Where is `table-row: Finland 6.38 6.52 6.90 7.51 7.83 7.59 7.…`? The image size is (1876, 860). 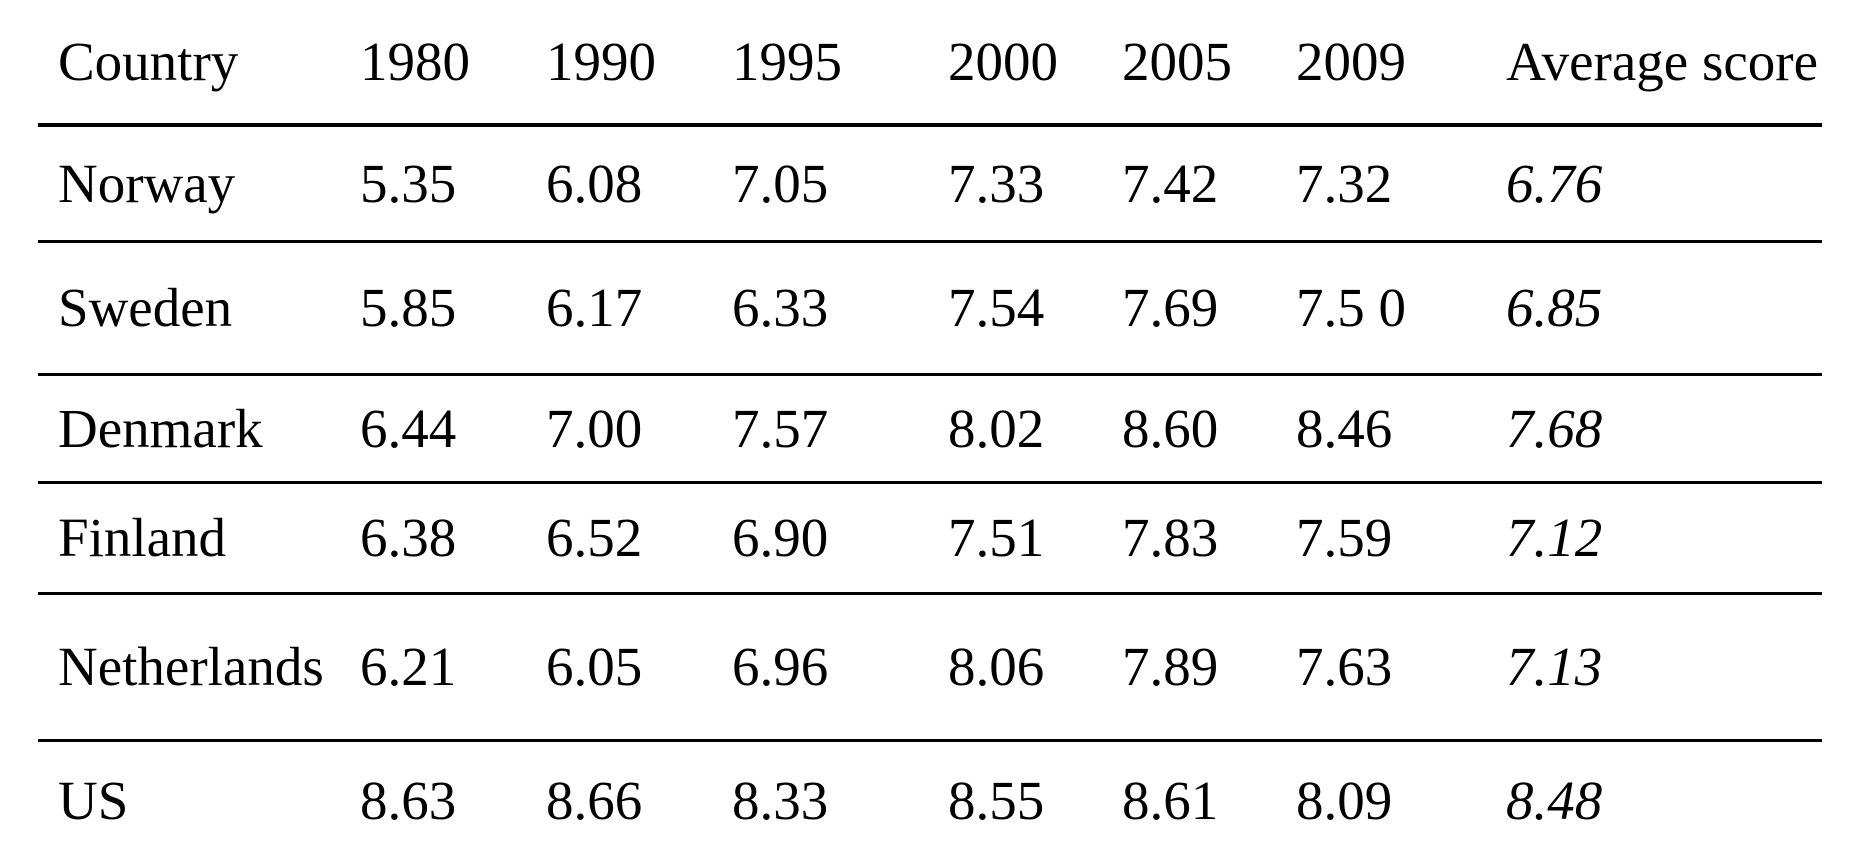 table-row: Finland 6.38 6.52 6.90 7.51 7.83 7.59 7.… is located at coordinates (930, 538).